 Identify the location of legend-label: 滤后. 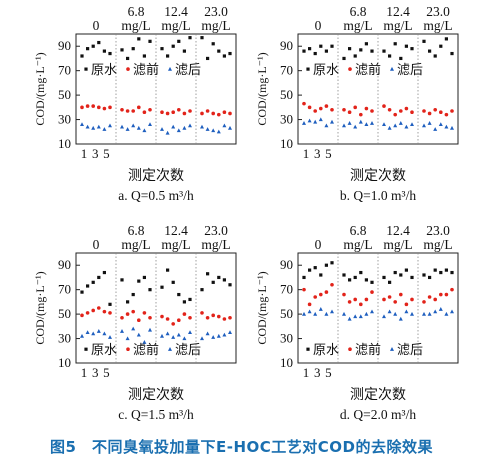
(410, 70).